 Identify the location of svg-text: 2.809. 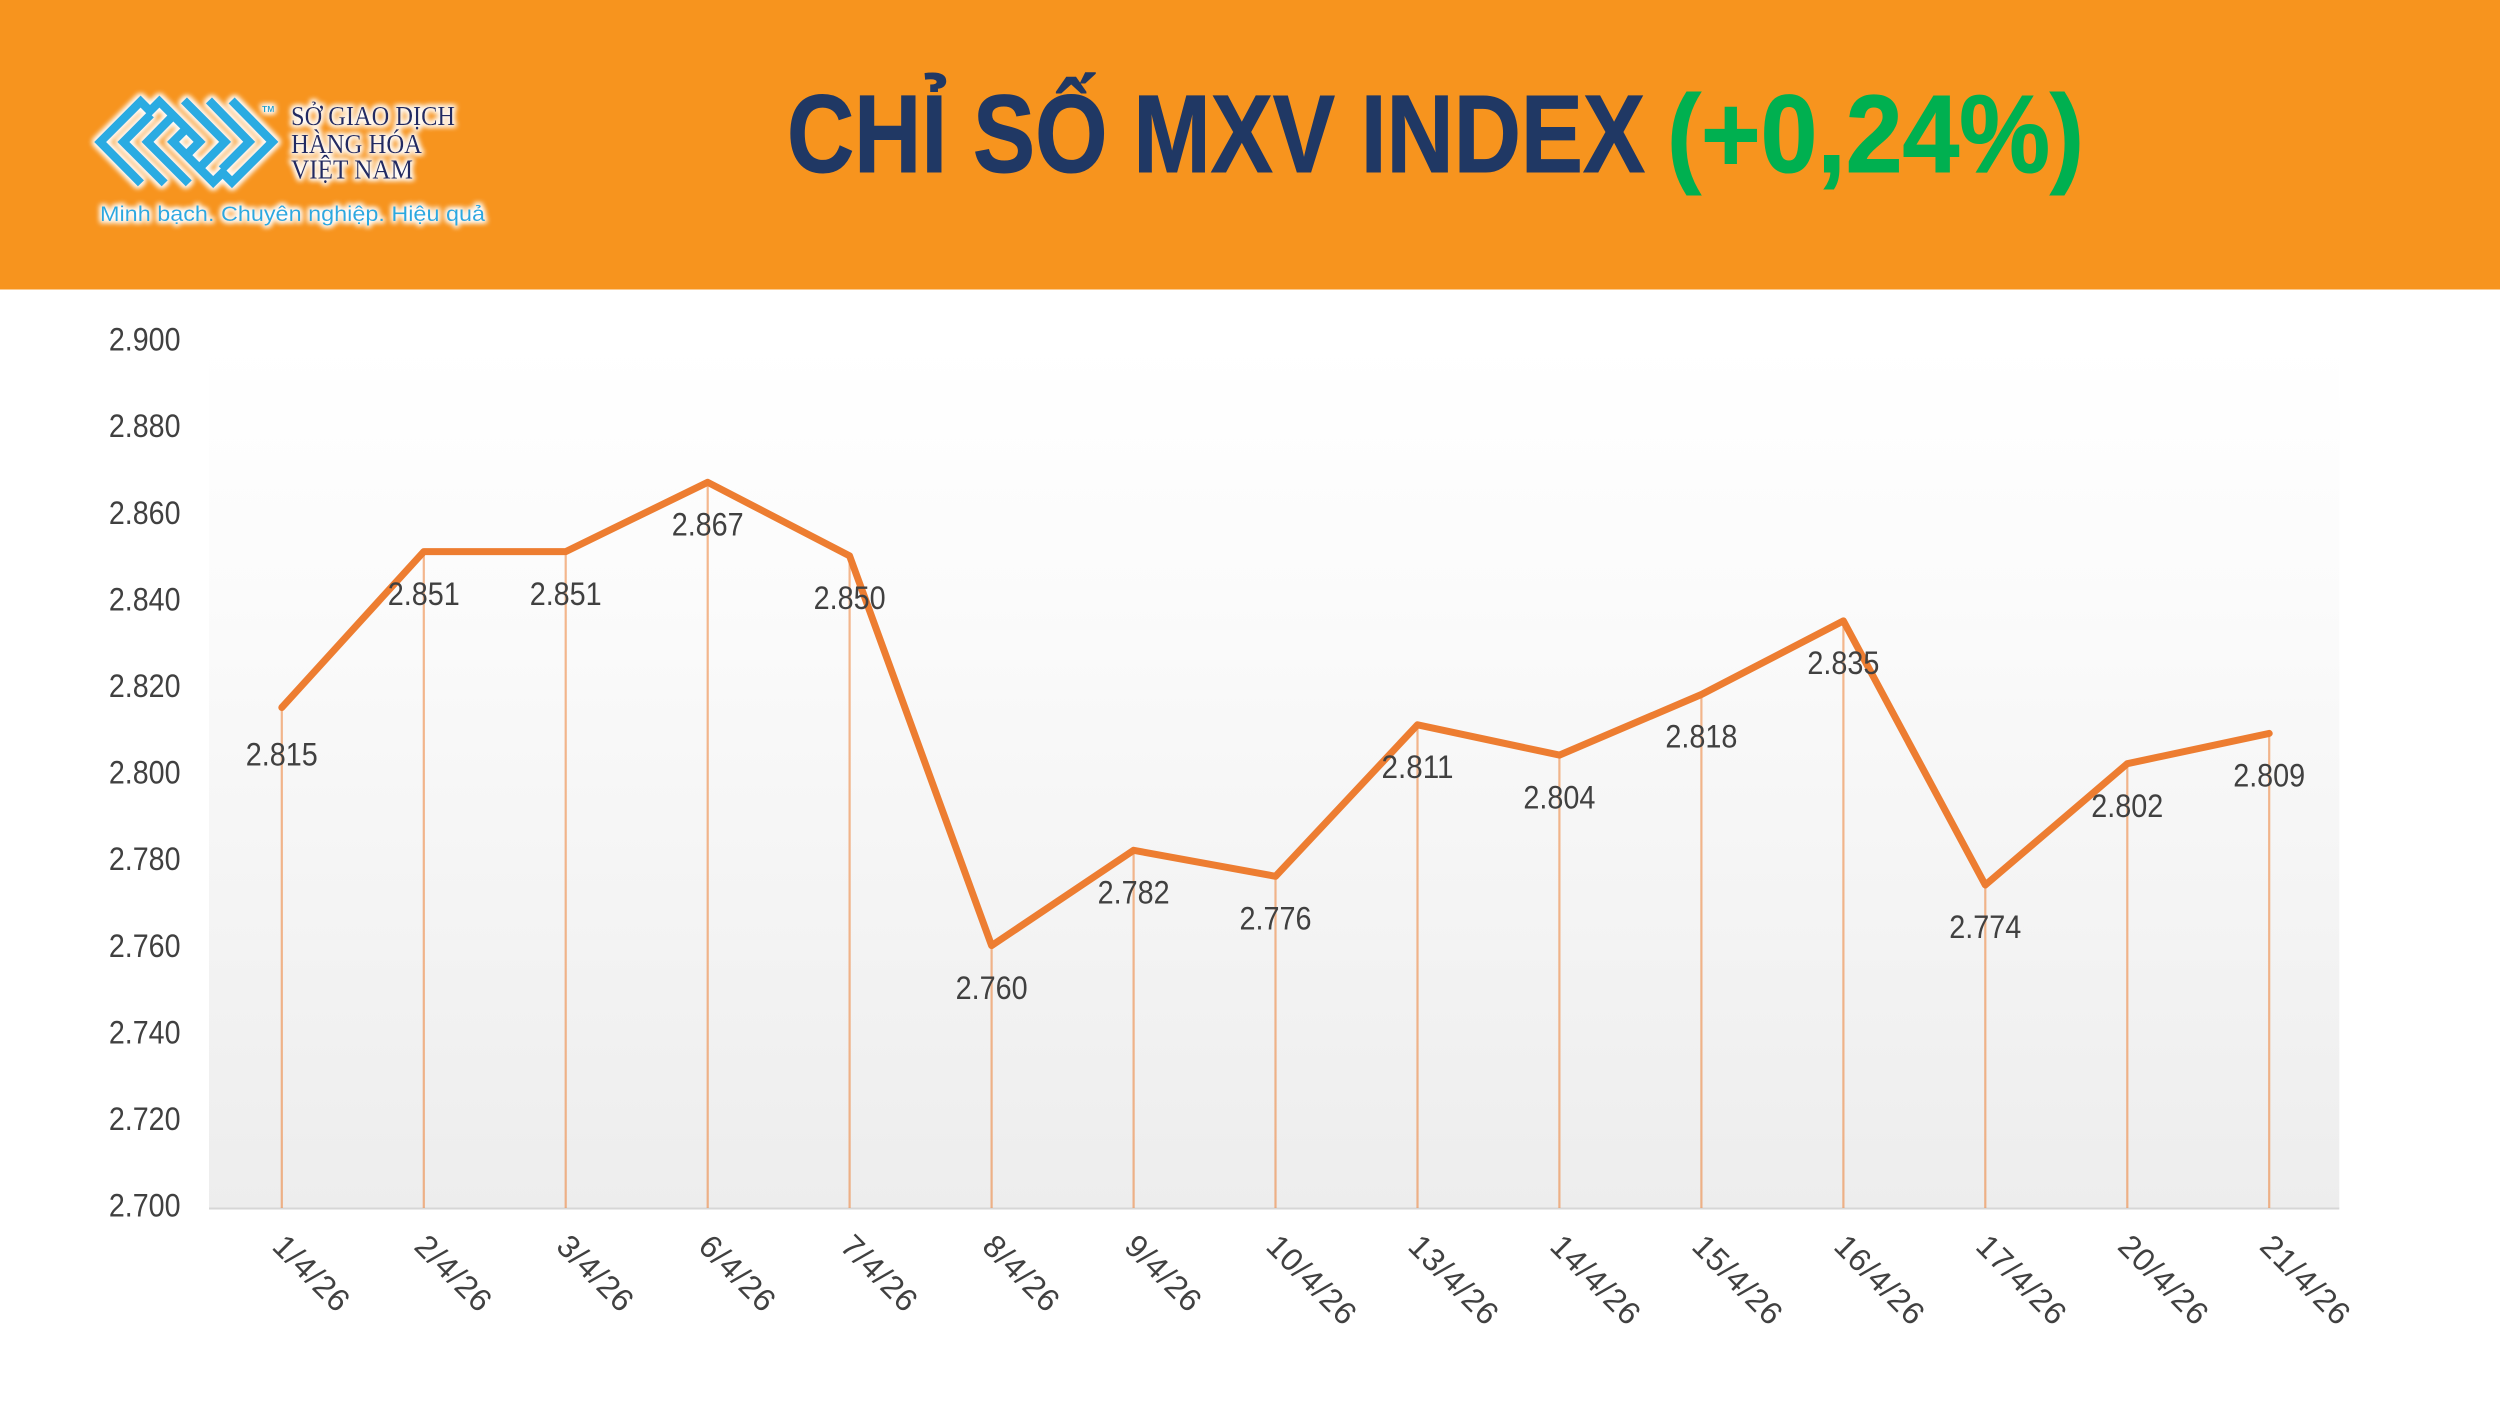
(2269, 776).